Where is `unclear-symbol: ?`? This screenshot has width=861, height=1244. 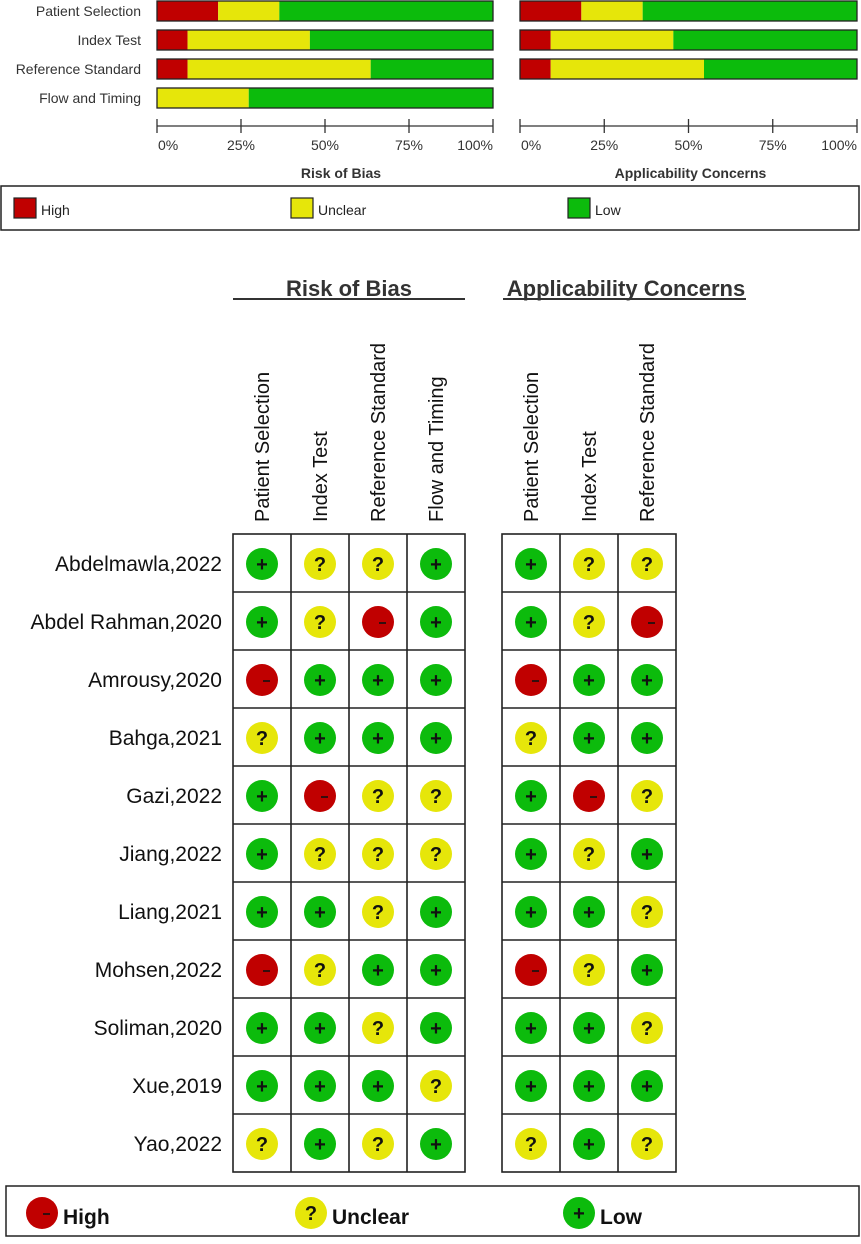
unclear-symbol: ? is located at coordinates (311, 1213).